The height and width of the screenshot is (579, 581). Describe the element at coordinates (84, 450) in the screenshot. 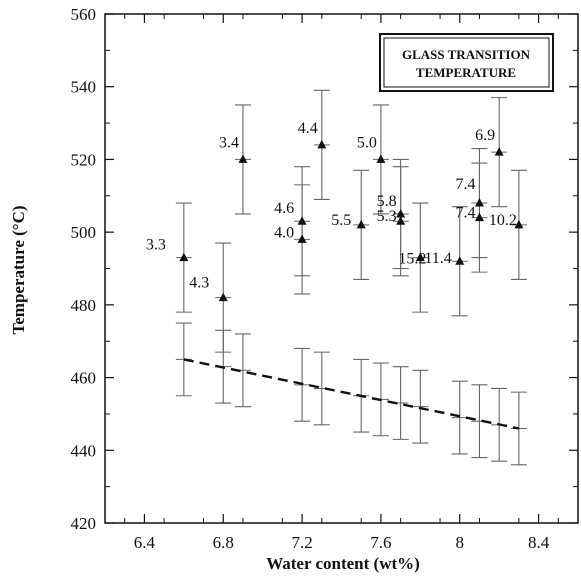

I see `y-tick-label: 440` at that location.